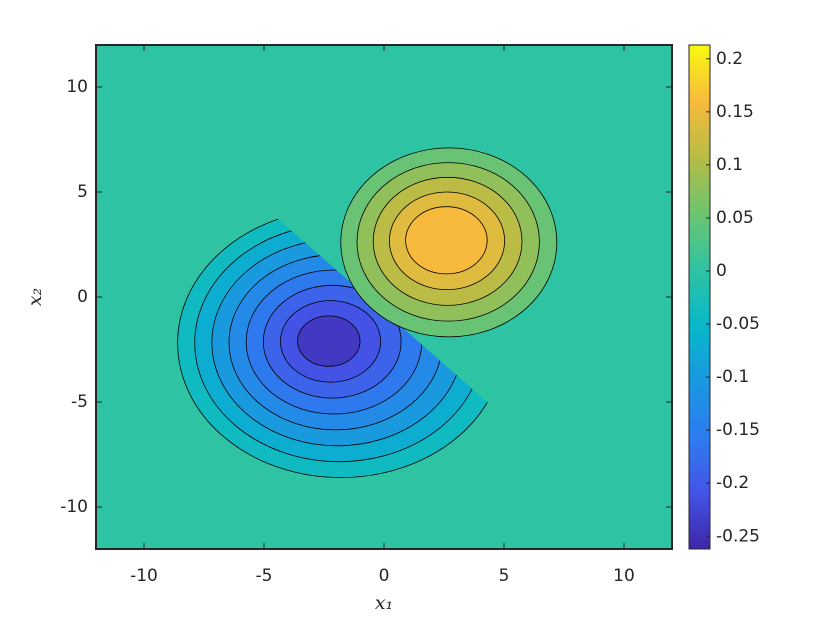 The width and height of the screenshot is (830, 627). I want to click on colorbar-tick-label: 0, so click(721, 271).